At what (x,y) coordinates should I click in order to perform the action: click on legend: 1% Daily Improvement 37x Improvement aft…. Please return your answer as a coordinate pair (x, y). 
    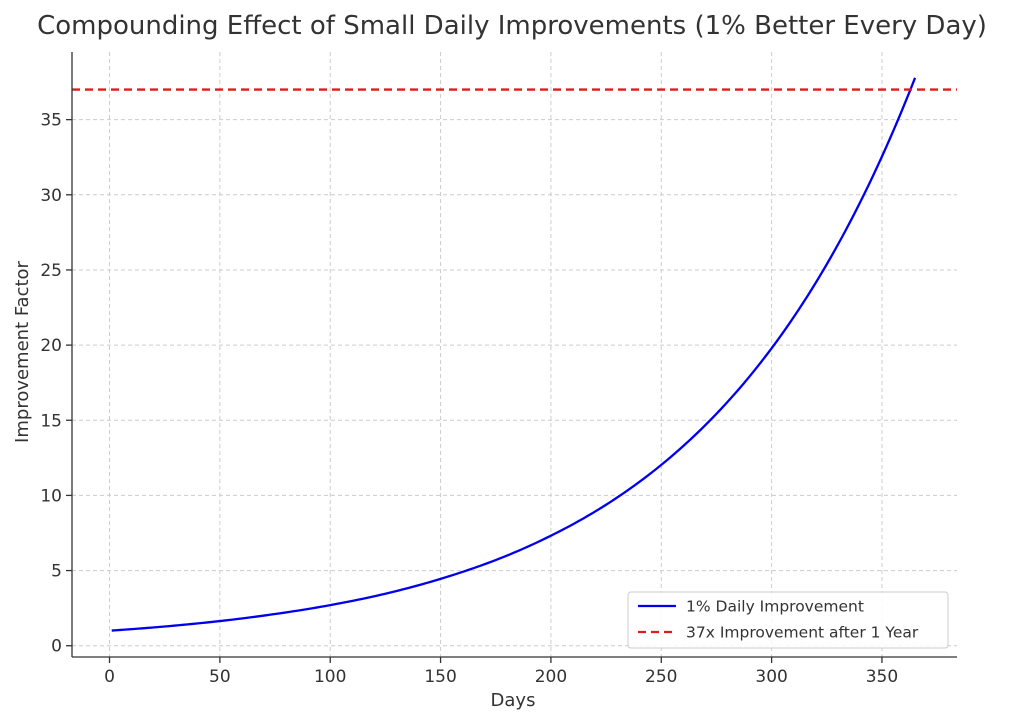
    Looking at the image, I should click on (788, 620).